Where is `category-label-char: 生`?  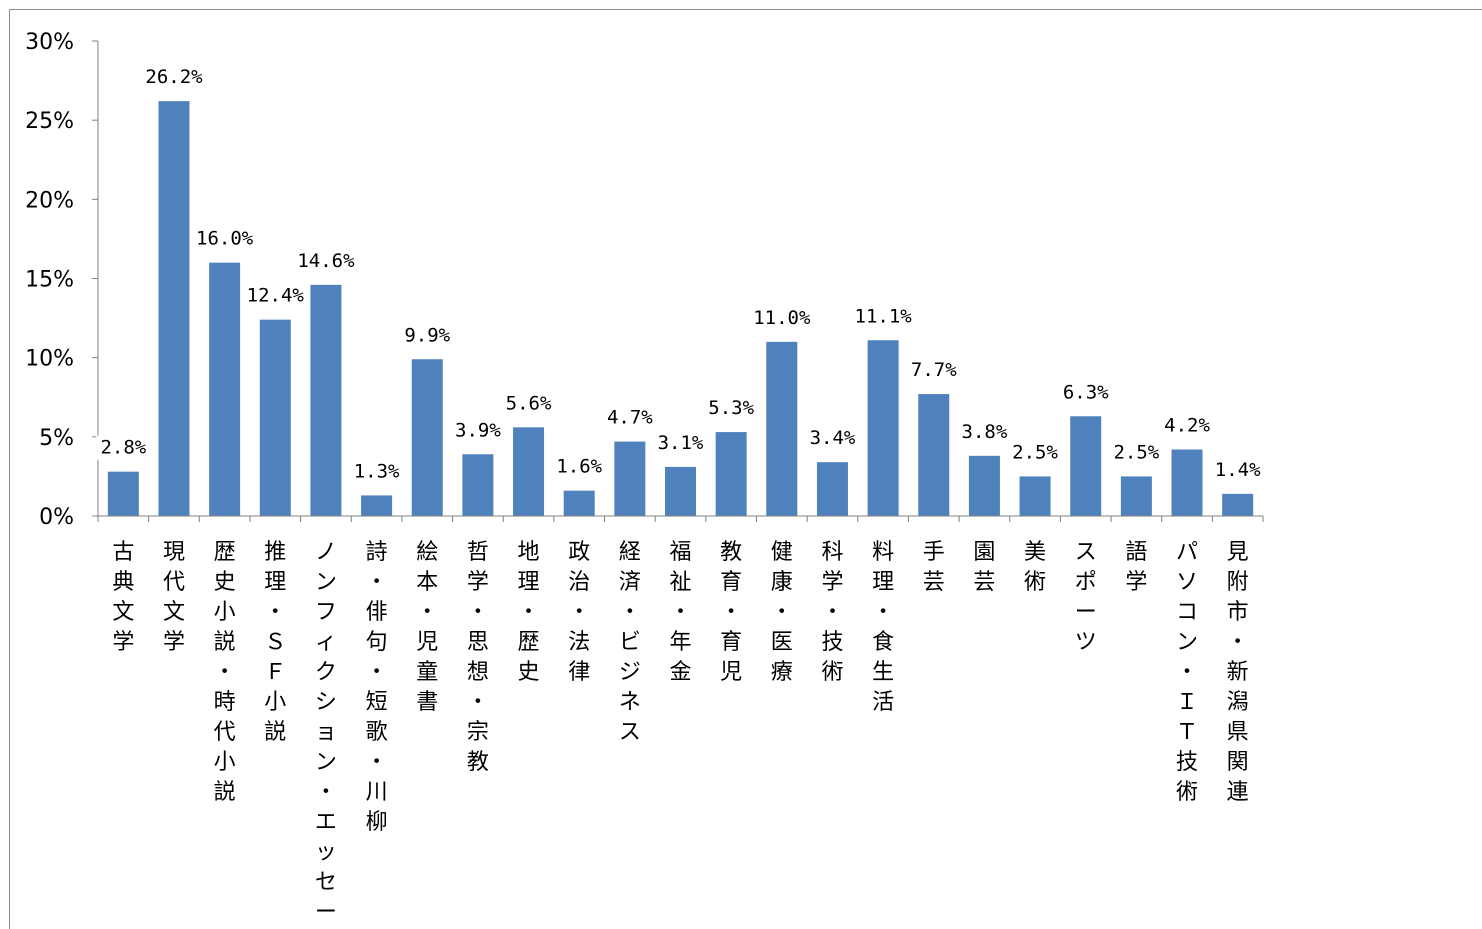 category-label-char: 生 is located at coordinates (883, 672).